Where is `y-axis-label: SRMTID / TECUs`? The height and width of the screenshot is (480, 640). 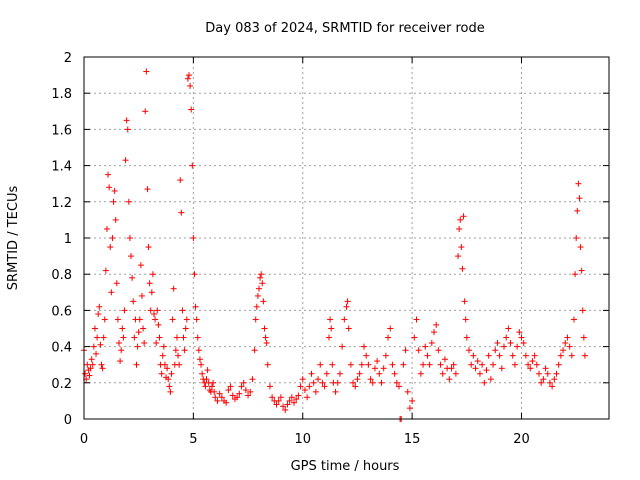
y-axis-label: SRMTID / TECUs is located at coordinates (13, 238).